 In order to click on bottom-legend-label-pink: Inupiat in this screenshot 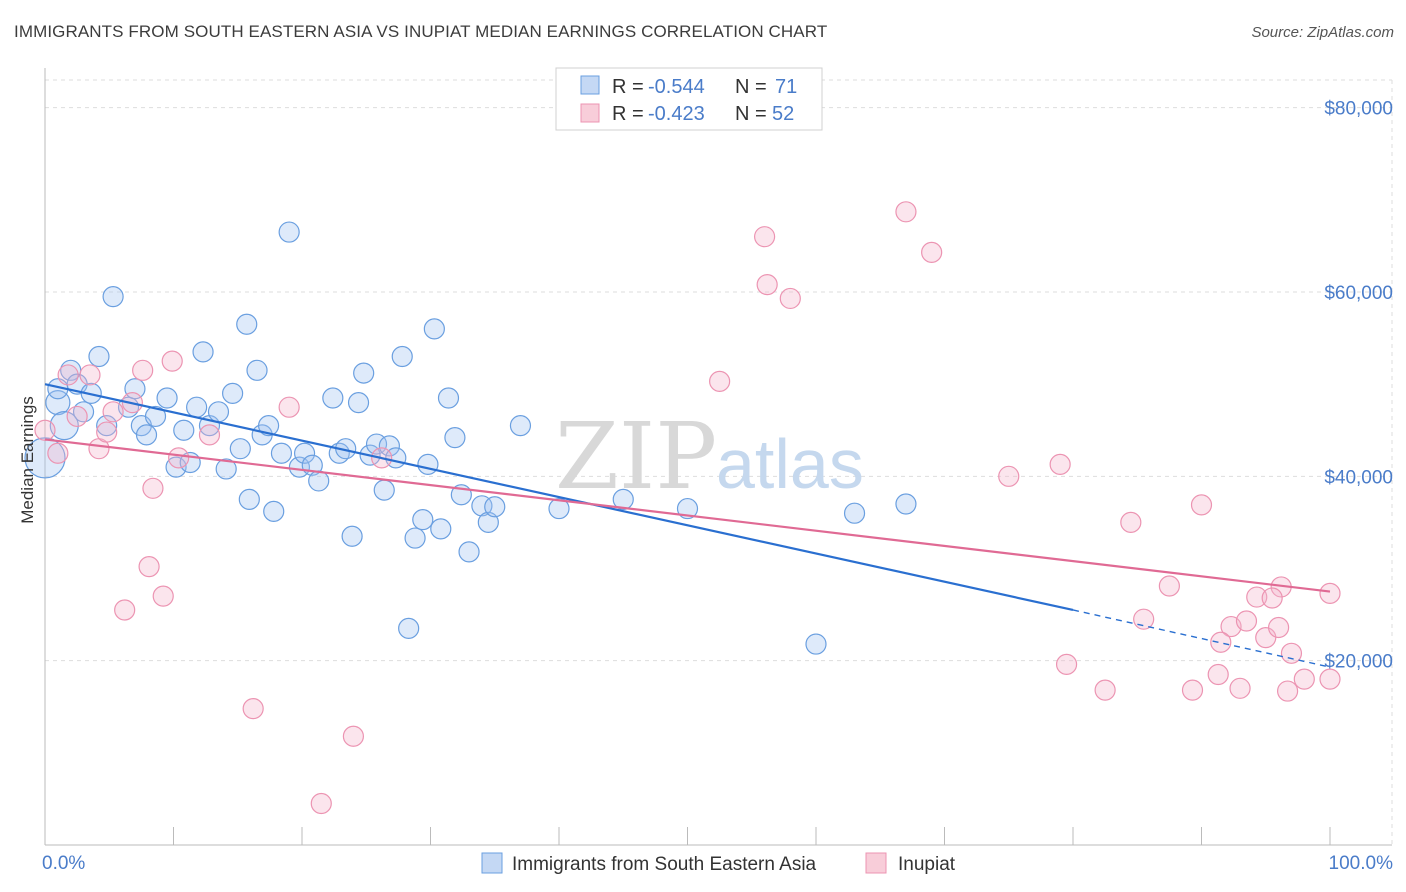, I will do `click(927, 864)`.